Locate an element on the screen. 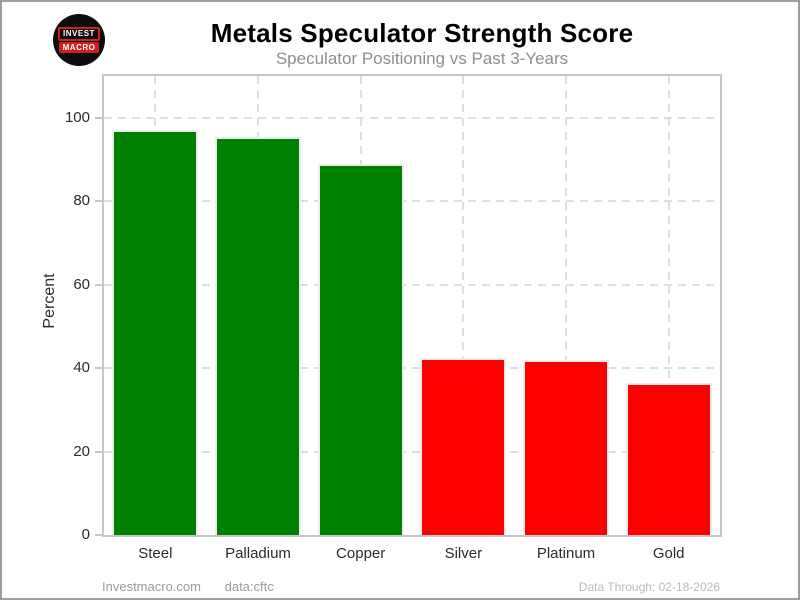 The height and width of the screenshot is (600, 800). chart-title: Metals Speculator Strength Score is located at coordinates (422, 33).